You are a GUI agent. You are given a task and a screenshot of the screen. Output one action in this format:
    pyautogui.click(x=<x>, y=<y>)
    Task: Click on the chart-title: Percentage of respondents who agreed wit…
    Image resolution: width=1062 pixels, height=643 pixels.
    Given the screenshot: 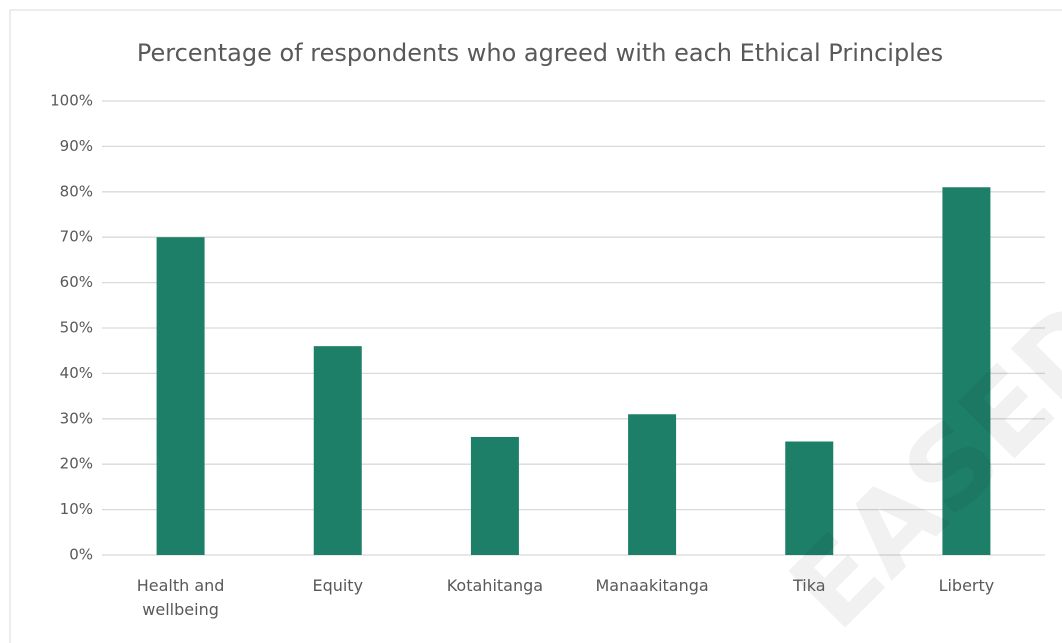 What is the action you would take?
    pyautogui.click(x=540, y=53)
    